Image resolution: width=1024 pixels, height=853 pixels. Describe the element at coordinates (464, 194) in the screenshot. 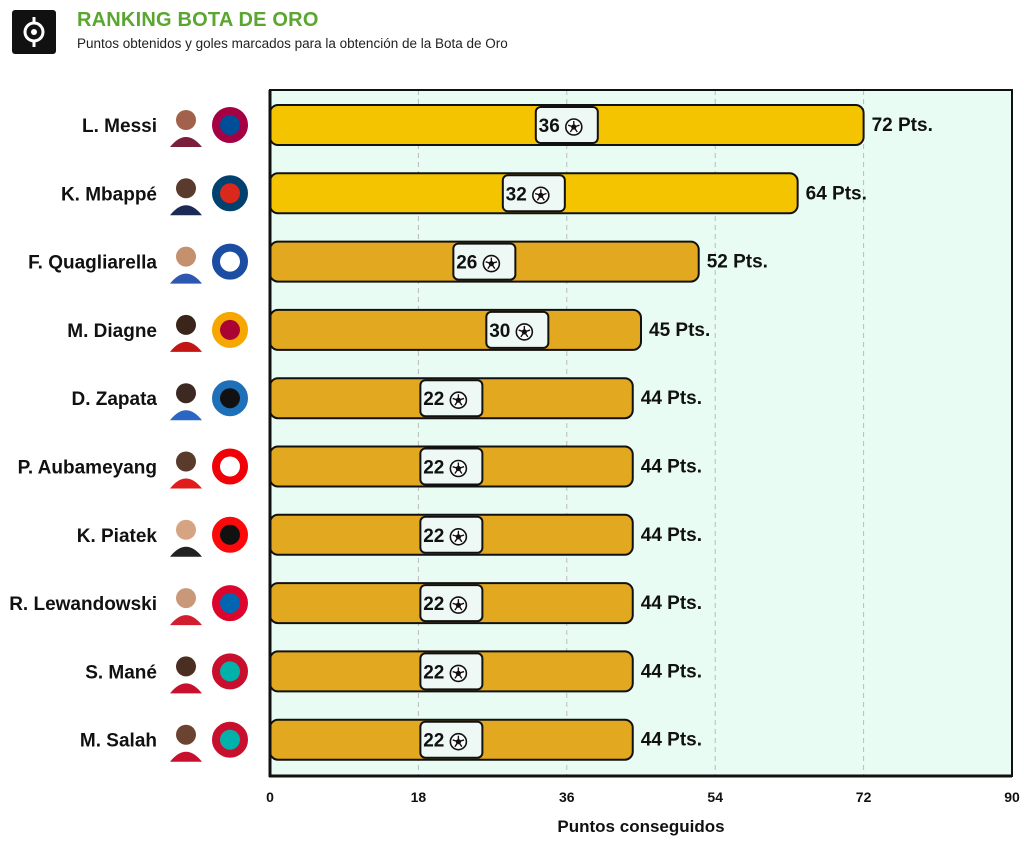

I see `bar-row: K. Mbappé 32 64 Pts.` at that location.